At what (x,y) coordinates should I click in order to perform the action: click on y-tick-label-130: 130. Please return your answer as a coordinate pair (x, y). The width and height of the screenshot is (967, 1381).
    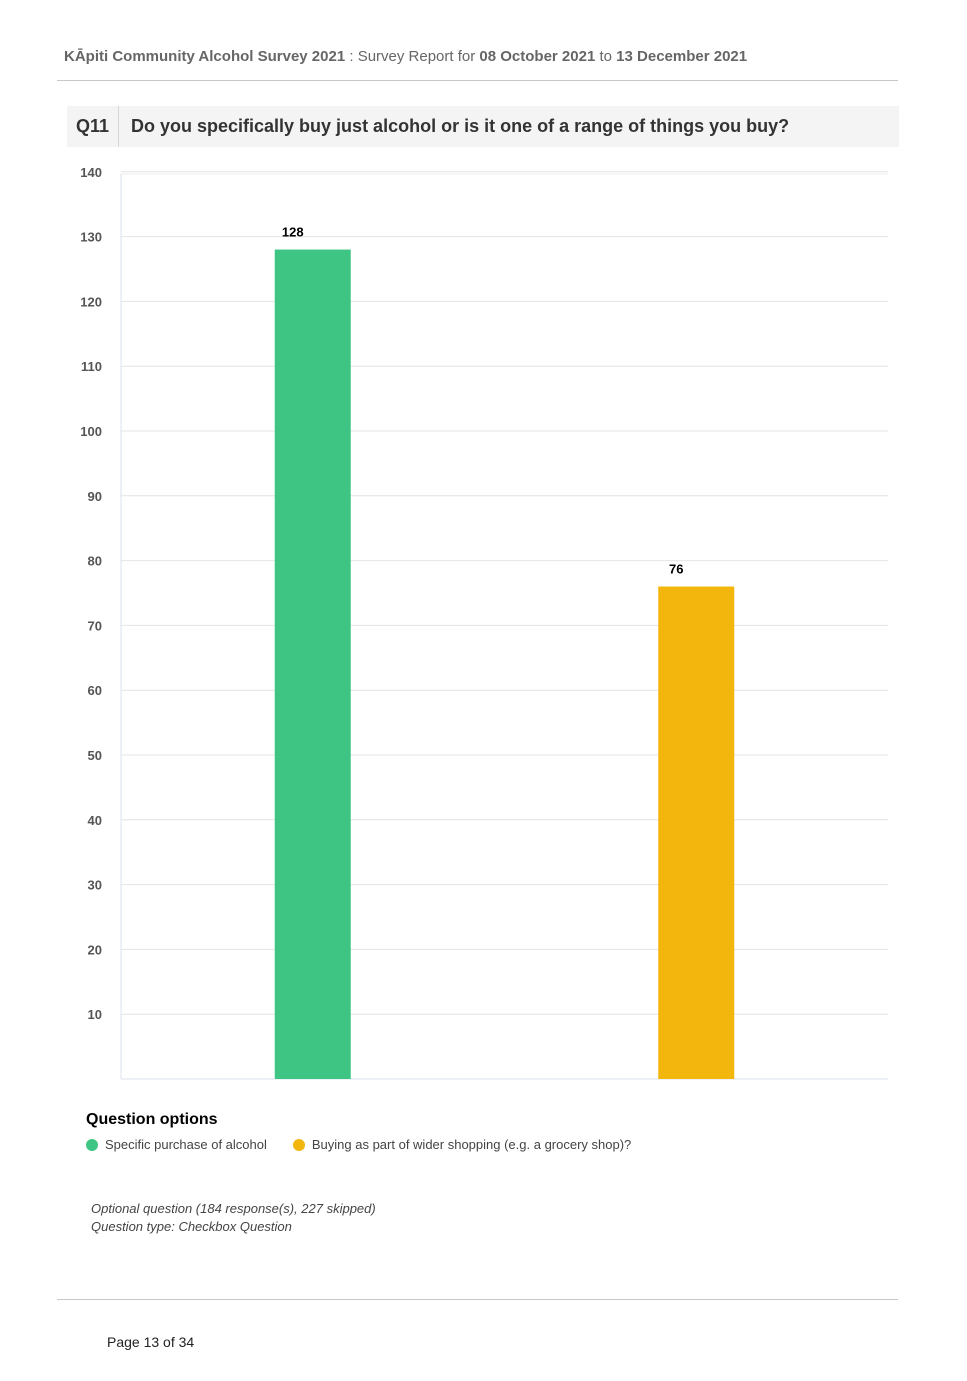
    Looking at the image, I should click on (91, 237).